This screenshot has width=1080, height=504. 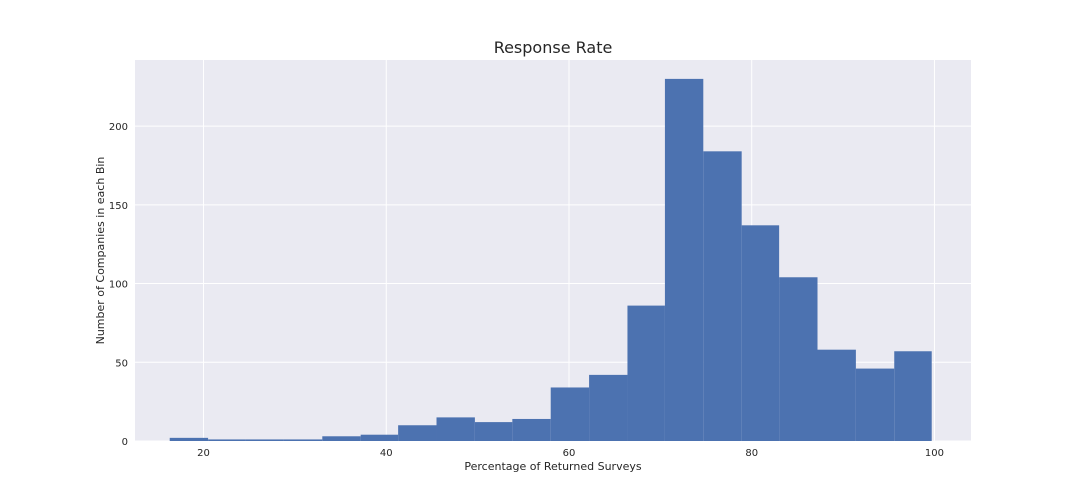 I want to click on y-tick-label: 200, so click(x=118, y=127).